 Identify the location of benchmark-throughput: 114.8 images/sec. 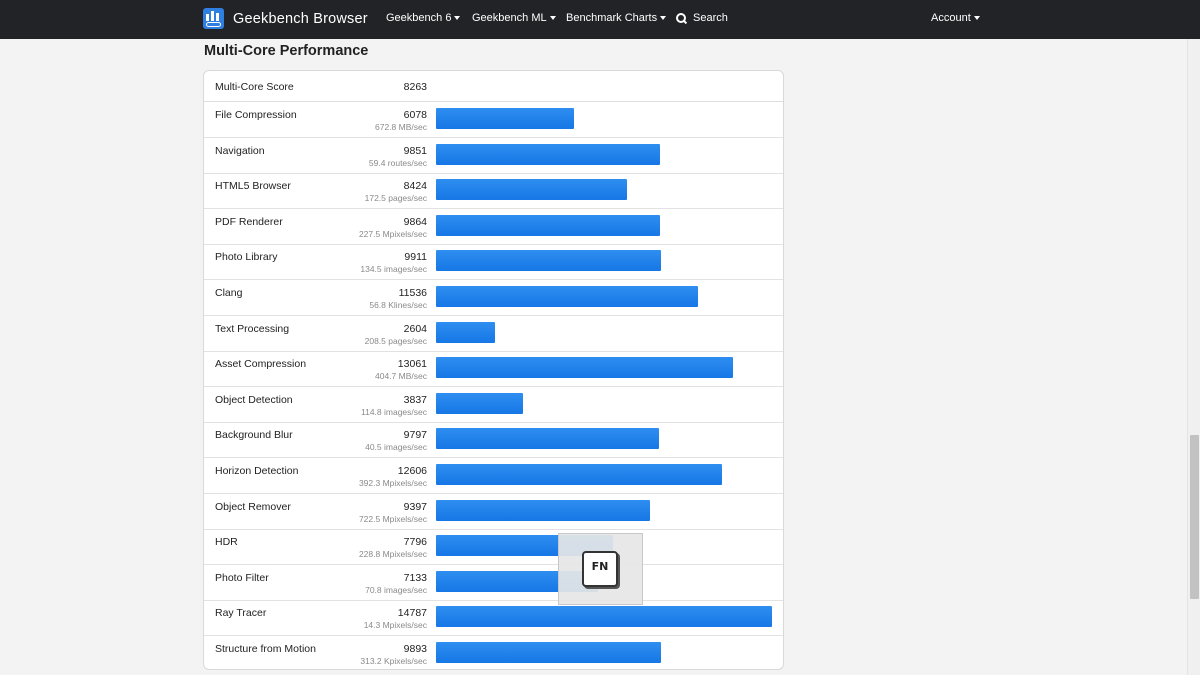
(394, 411).